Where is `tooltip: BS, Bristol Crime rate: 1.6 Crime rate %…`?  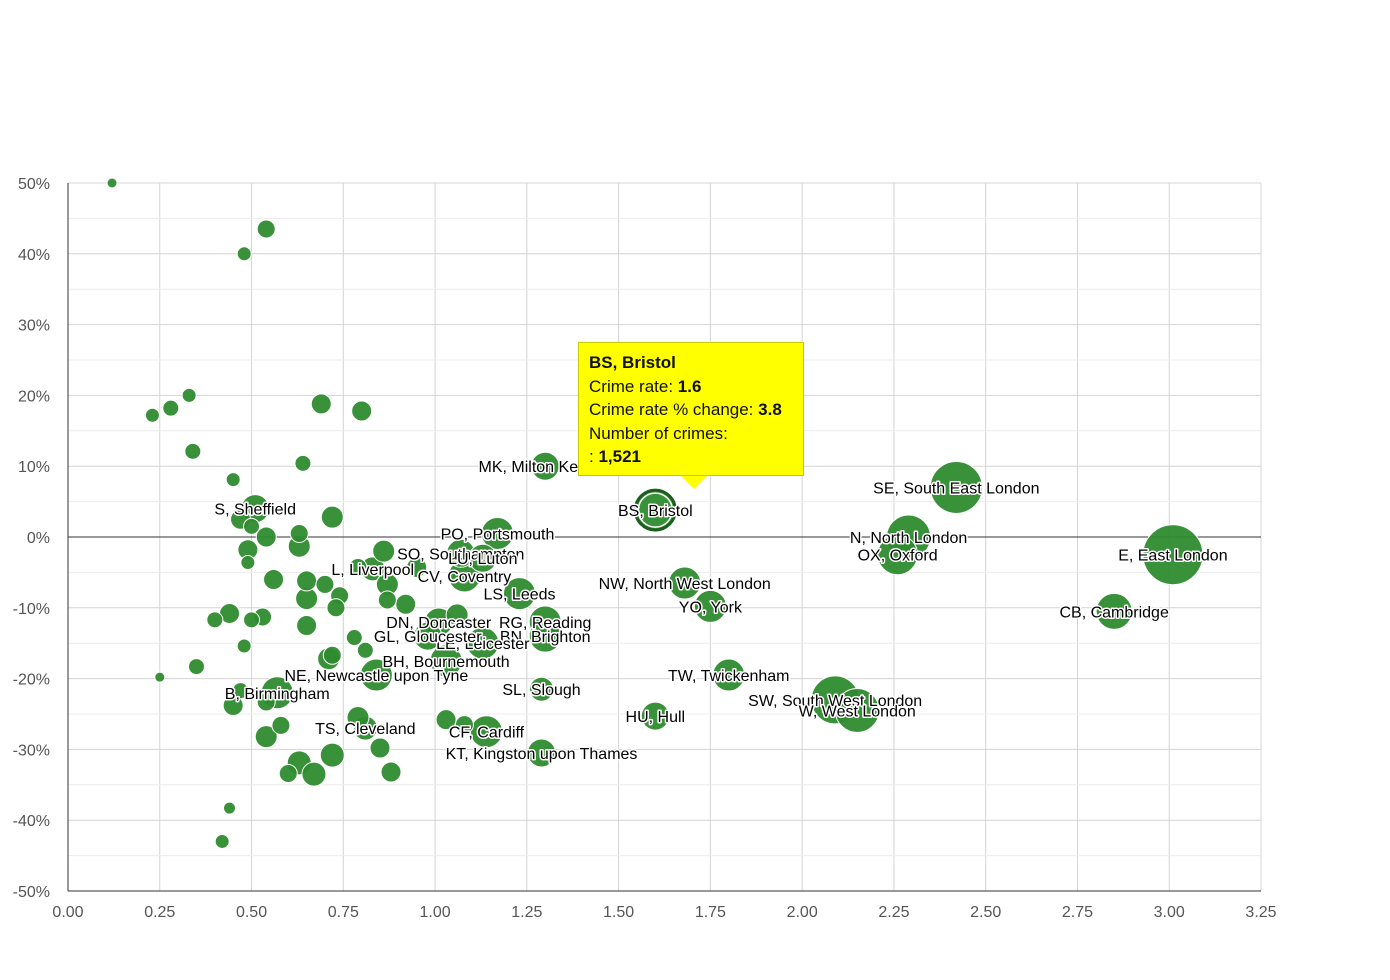 tooltip: BS, Bristol Crime rate: 1.6 Crime rate %… is located at coordinates (691, 409).